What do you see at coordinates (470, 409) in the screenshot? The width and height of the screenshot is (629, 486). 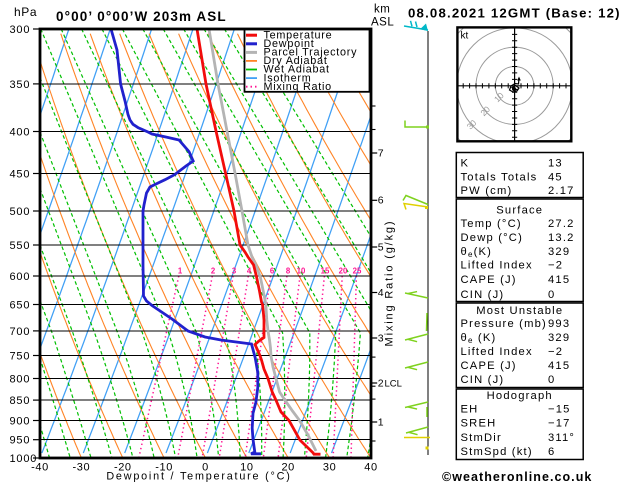 I see `svg-text: EH` at bounding box center [470, 409].